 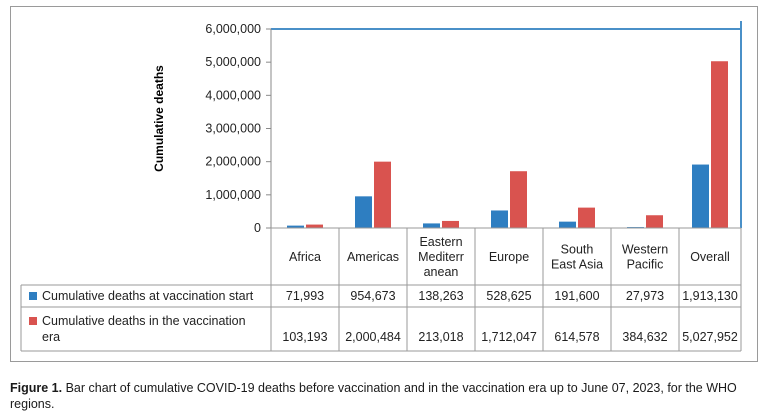 What do you see at coordinates (305, 257) in the screenshot?
I see `category-label: Africa` at bounding box center [305, 257].